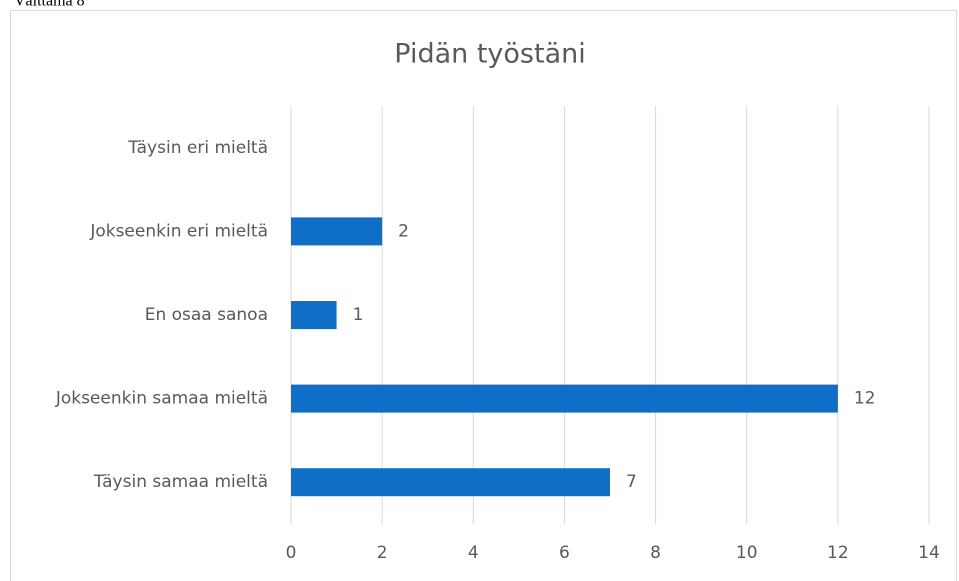 The width and height of the screenshot is (959, 581). I want to click on y-tick-label: Täysin eri mieltä, so click(197, 148).